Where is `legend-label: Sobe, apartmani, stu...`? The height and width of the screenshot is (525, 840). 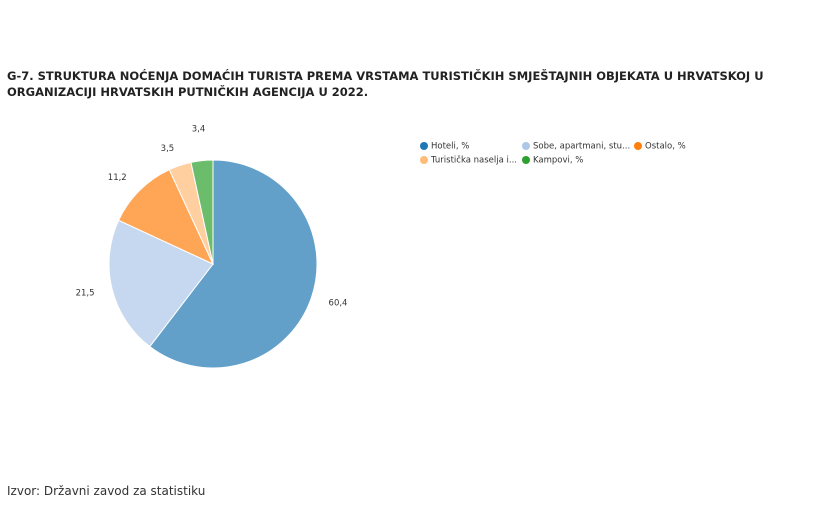
legend-label: Sobe, apartmani, stu... is located at coordinates (581, 147).